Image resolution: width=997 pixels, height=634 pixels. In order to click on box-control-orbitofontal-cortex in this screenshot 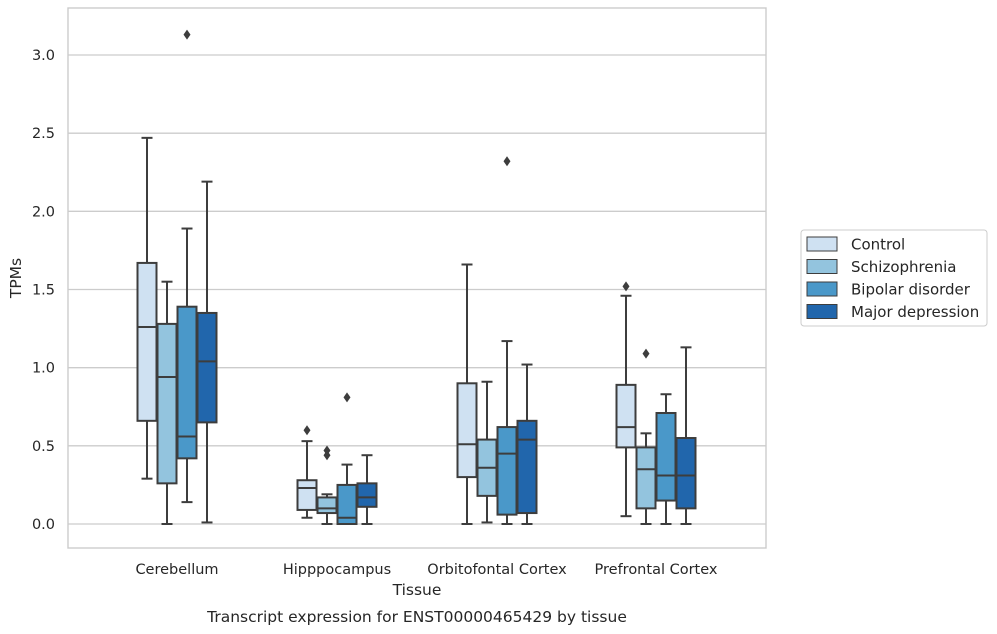, I will do `click(467, 394)`.